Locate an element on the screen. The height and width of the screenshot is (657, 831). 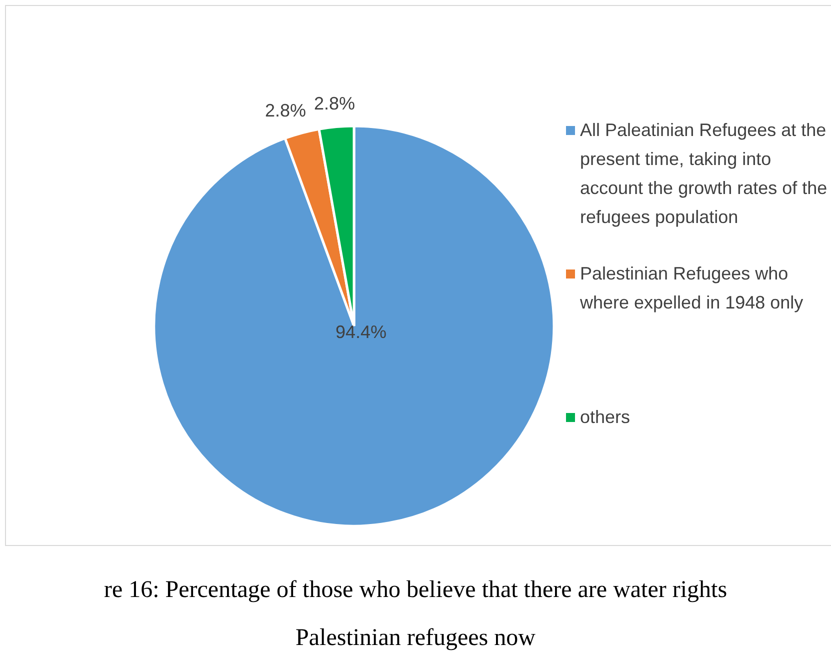
data-label: 94.4% is located at coordinates (361, 332).